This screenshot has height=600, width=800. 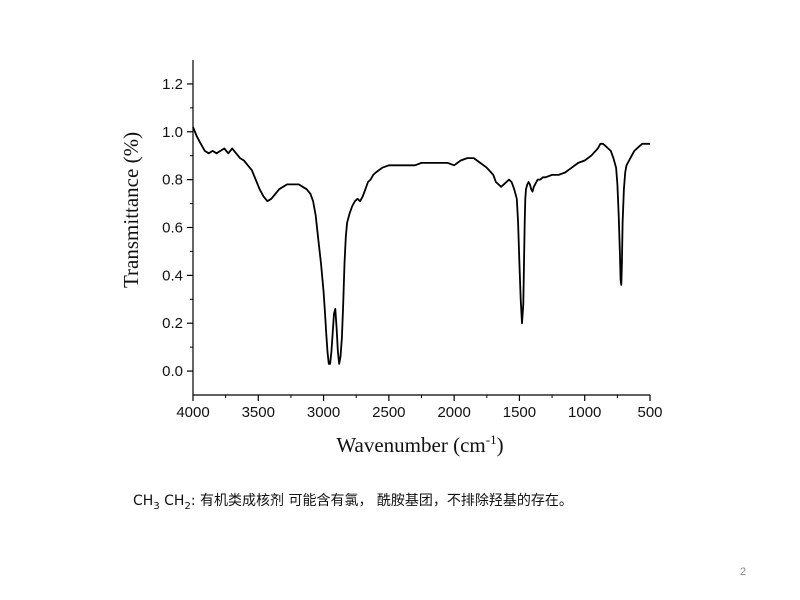 I want to click on slide-caption: CH3 CH2: 有机类成核剂 可能含有氯， 酰胺基团，不排除羟基的存在。, so click(x=353, y=502).